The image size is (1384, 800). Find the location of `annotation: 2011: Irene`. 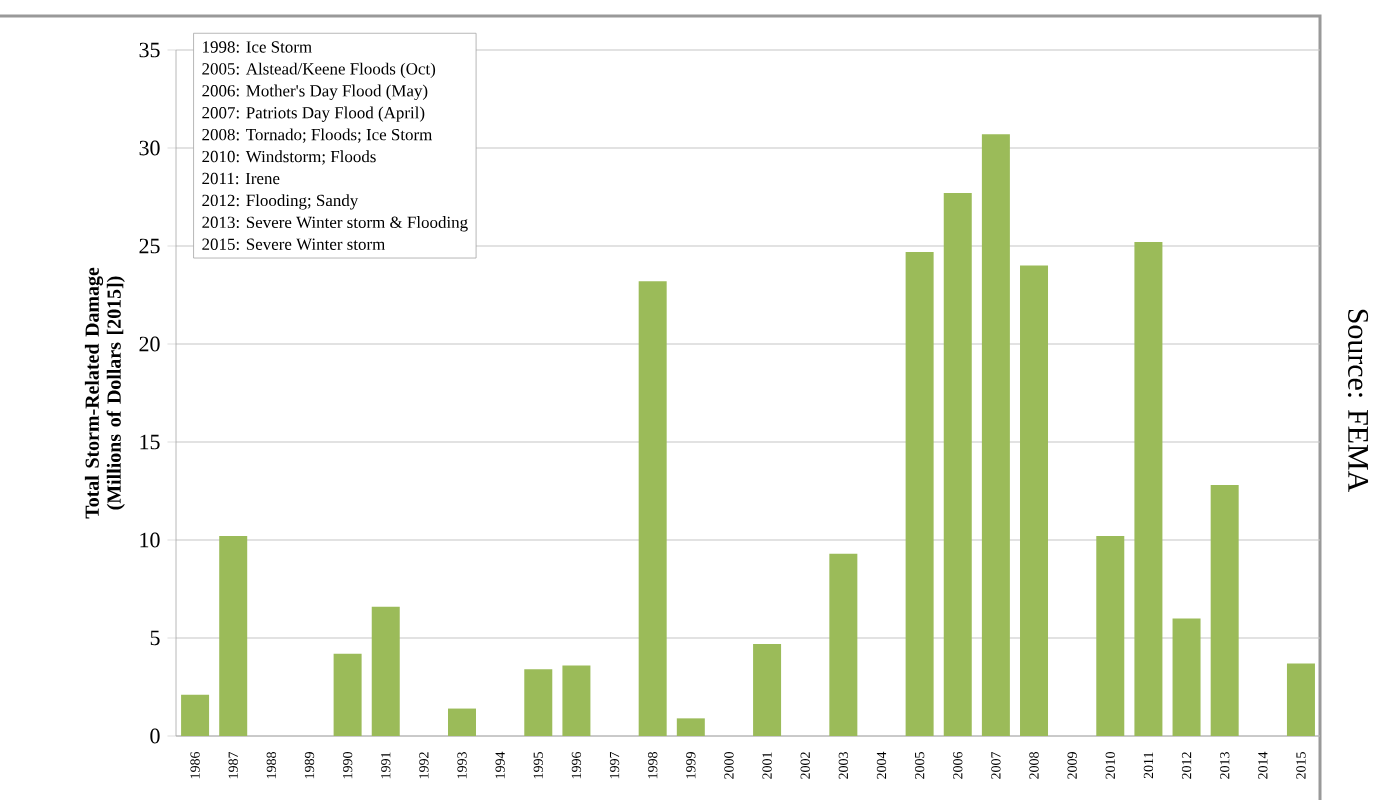

annotation: 2011: Irene is located at coordinates (241, 178).